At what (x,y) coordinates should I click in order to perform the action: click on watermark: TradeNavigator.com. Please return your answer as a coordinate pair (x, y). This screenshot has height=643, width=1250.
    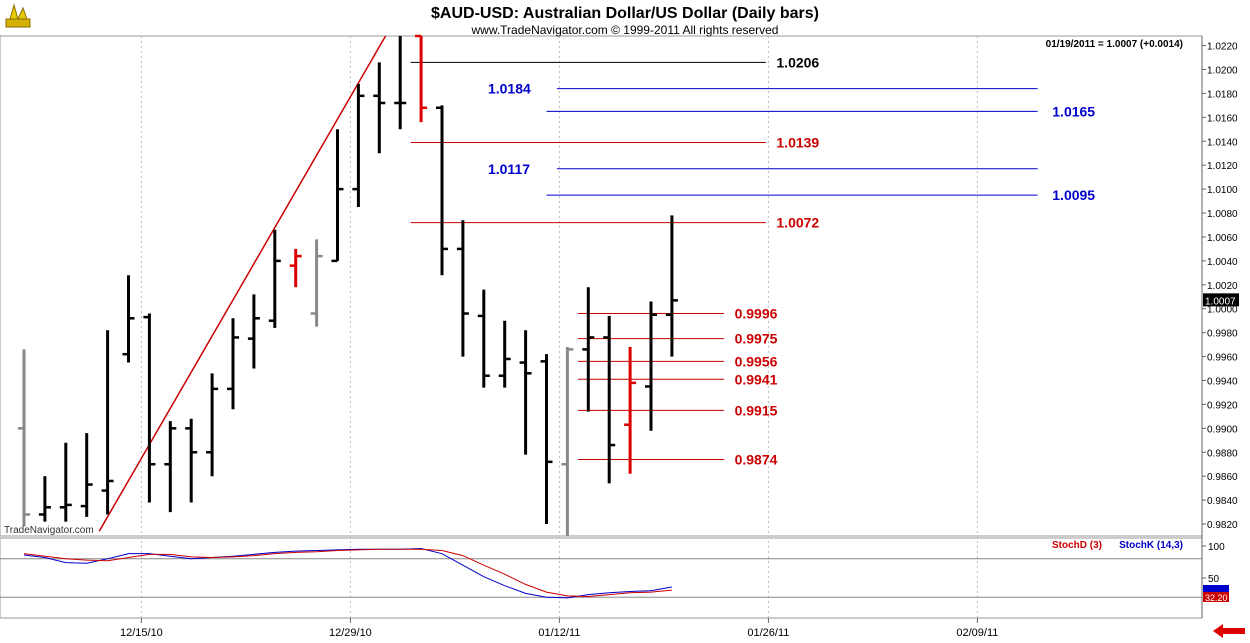
    Looking at the image, I should click on (49, 530).